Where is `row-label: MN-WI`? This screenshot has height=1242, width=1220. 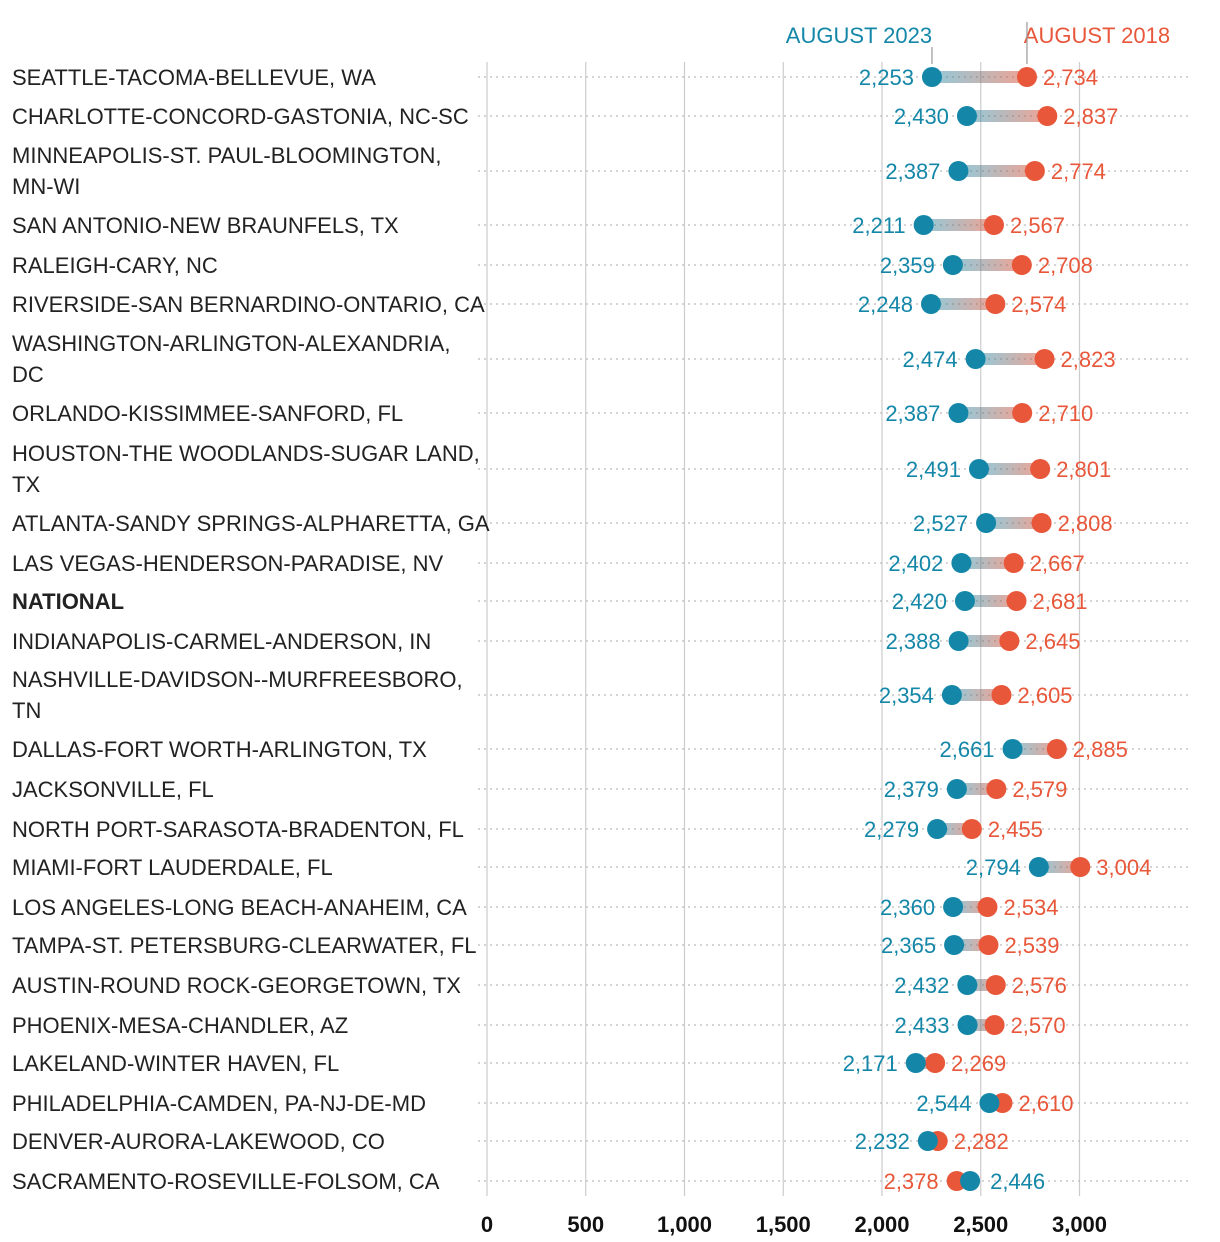 row-label: MN-WI is located at coordinates (46, 186).